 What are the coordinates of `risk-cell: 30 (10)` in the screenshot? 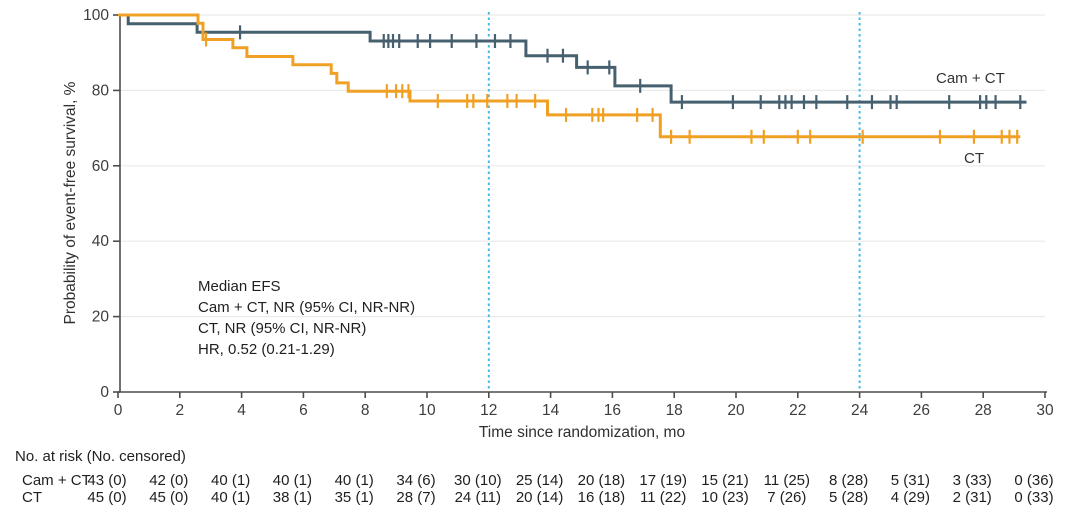 It's located at (478, 480).